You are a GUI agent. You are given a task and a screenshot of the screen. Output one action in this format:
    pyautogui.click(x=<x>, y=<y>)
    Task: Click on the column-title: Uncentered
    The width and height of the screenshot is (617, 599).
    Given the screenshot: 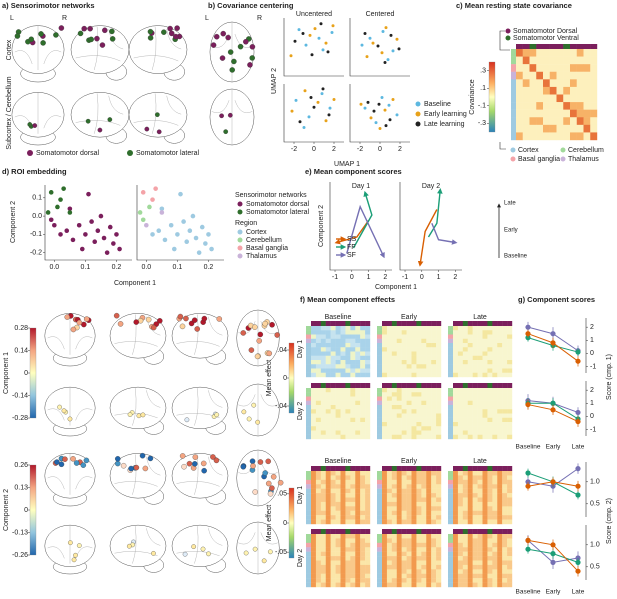 What is the action you would take?
    pyautogui.click(x=314, y=14)
    